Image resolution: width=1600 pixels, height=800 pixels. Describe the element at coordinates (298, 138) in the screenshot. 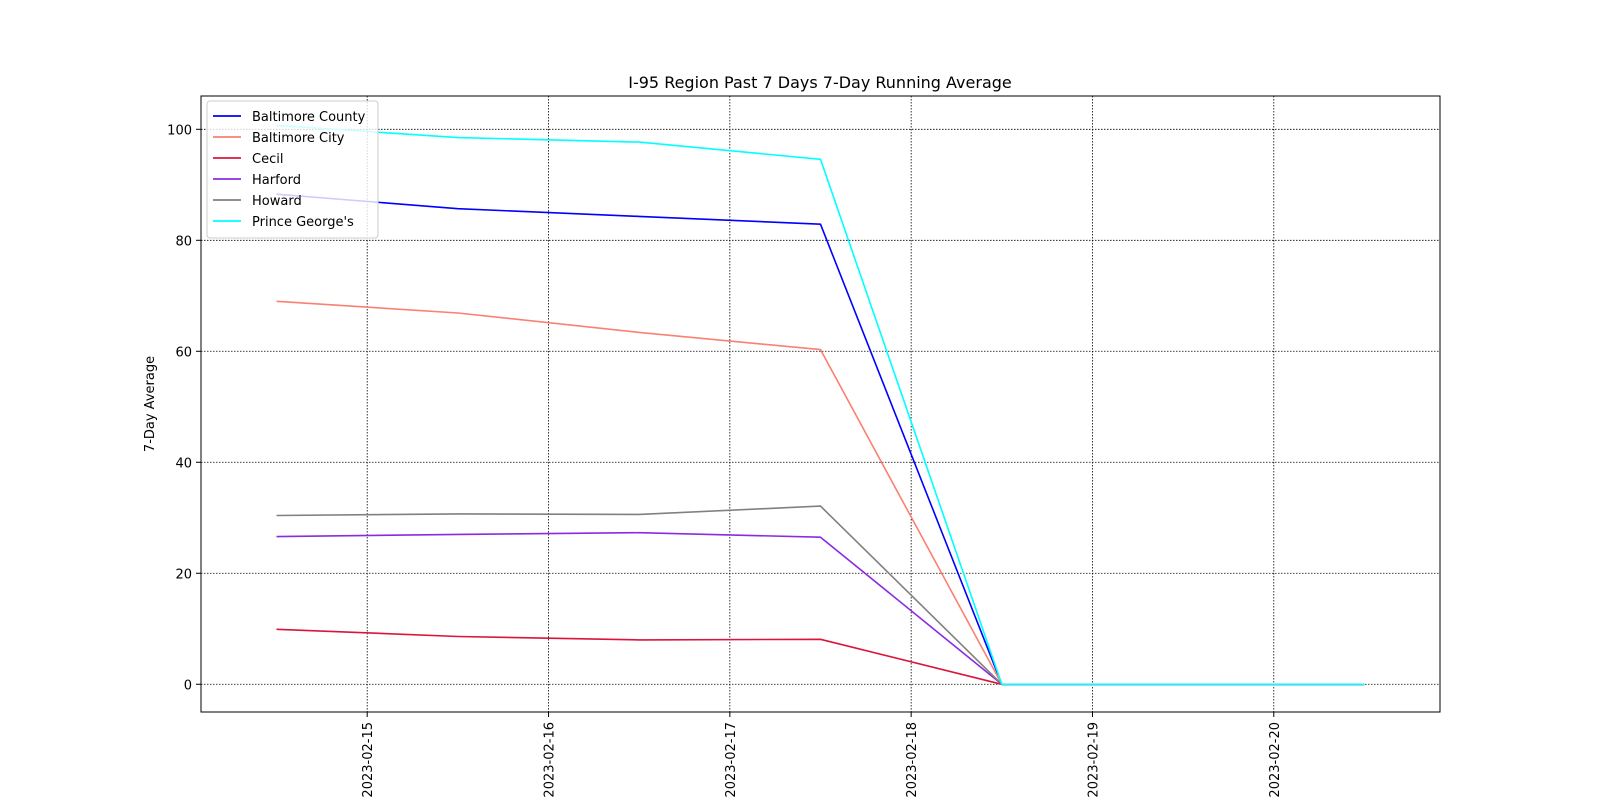

I see `legend-label: Baltimore City` at that location.